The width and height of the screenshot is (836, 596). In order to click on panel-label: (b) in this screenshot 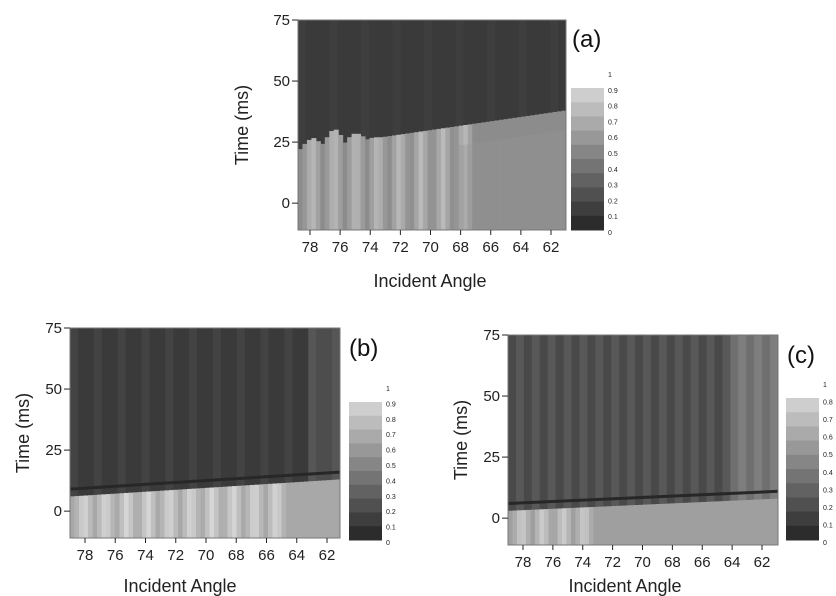, I will do `click(363, 348)`.